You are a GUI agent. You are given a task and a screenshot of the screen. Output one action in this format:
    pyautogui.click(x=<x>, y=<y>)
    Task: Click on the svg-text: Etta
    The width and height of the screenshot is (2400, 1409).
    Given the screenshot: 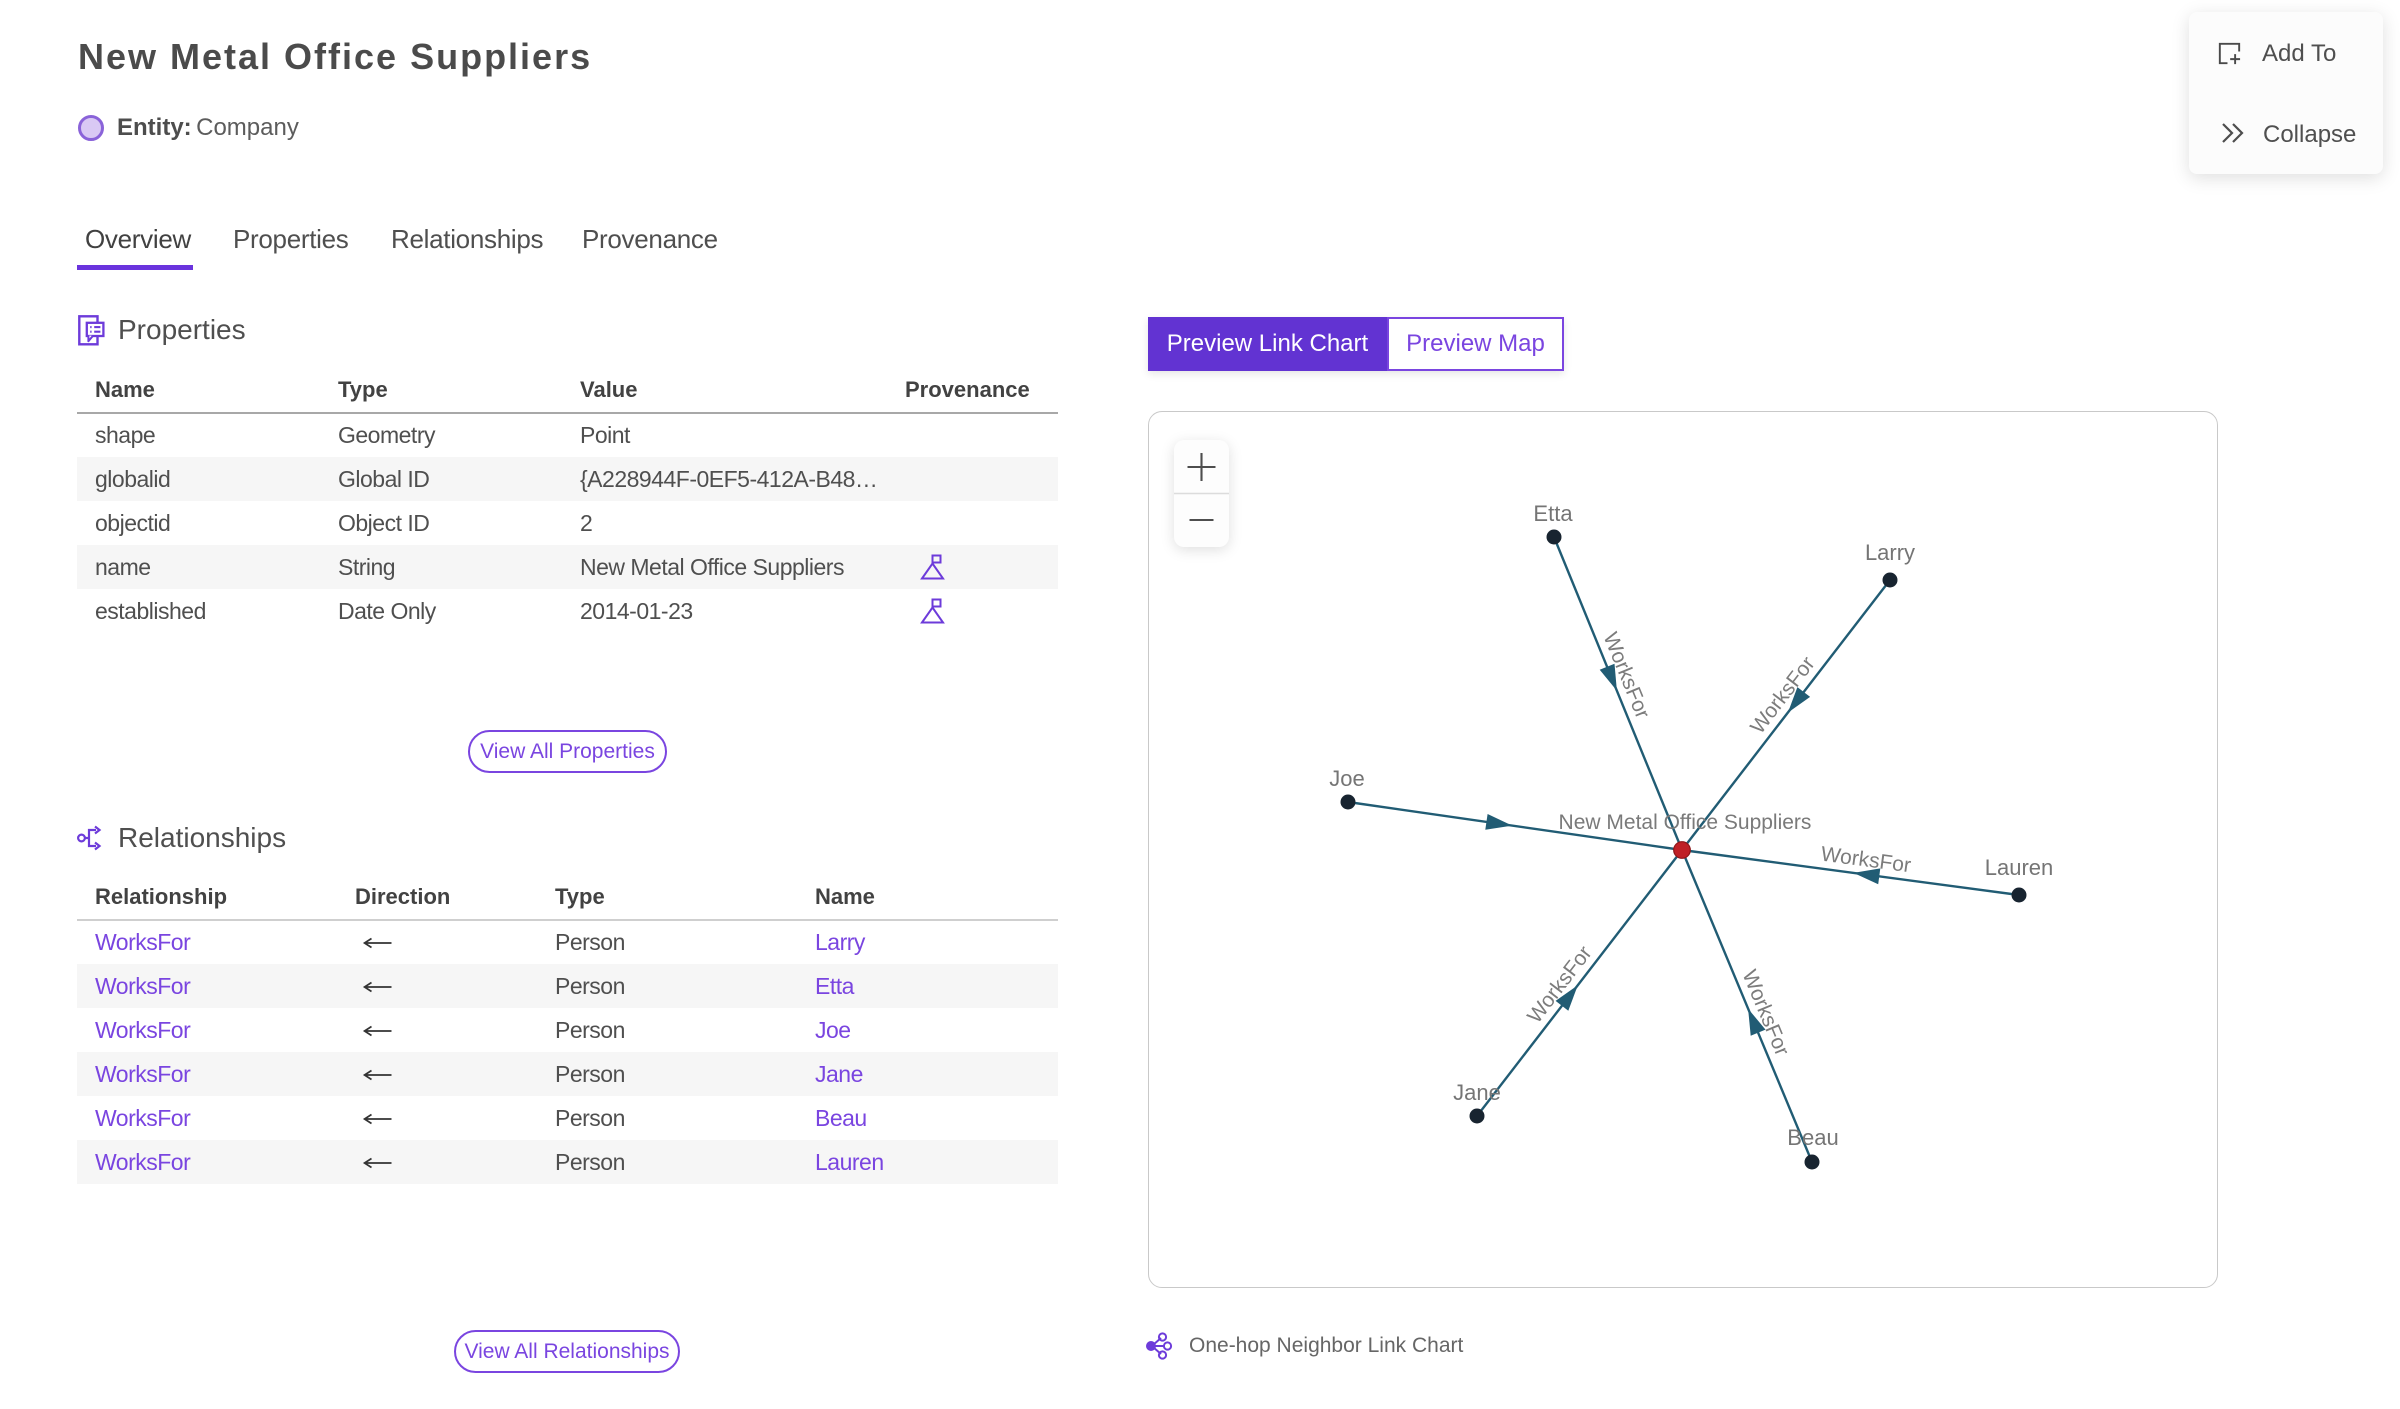 What is the action you would take?
    pyautogui.click(x=1553, y=513)
    